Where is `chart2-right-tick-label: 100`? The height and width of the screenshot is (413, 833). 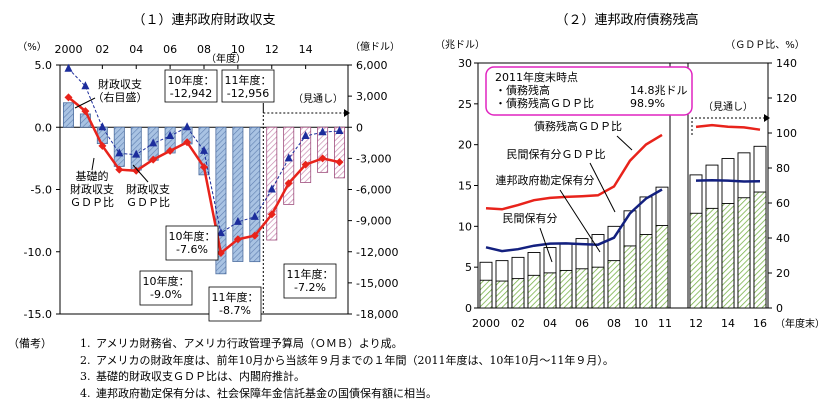
chart2-right-tick-label: 100 is located at coordinates (786, 133).